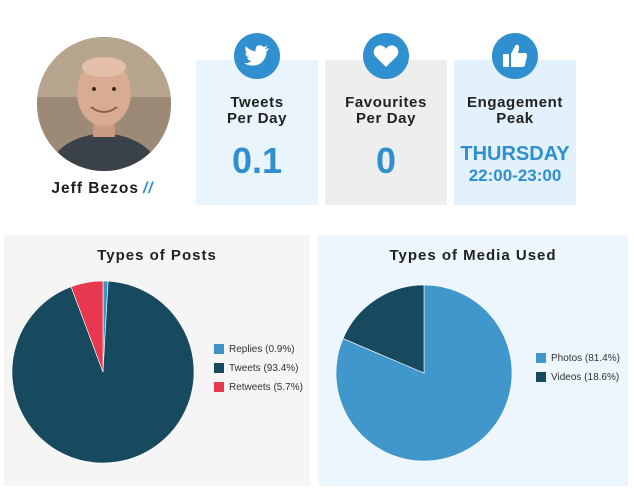 The height and width of the screenshot is (491, 634). I want to click on pie-slice-videos, so click(383, 329).